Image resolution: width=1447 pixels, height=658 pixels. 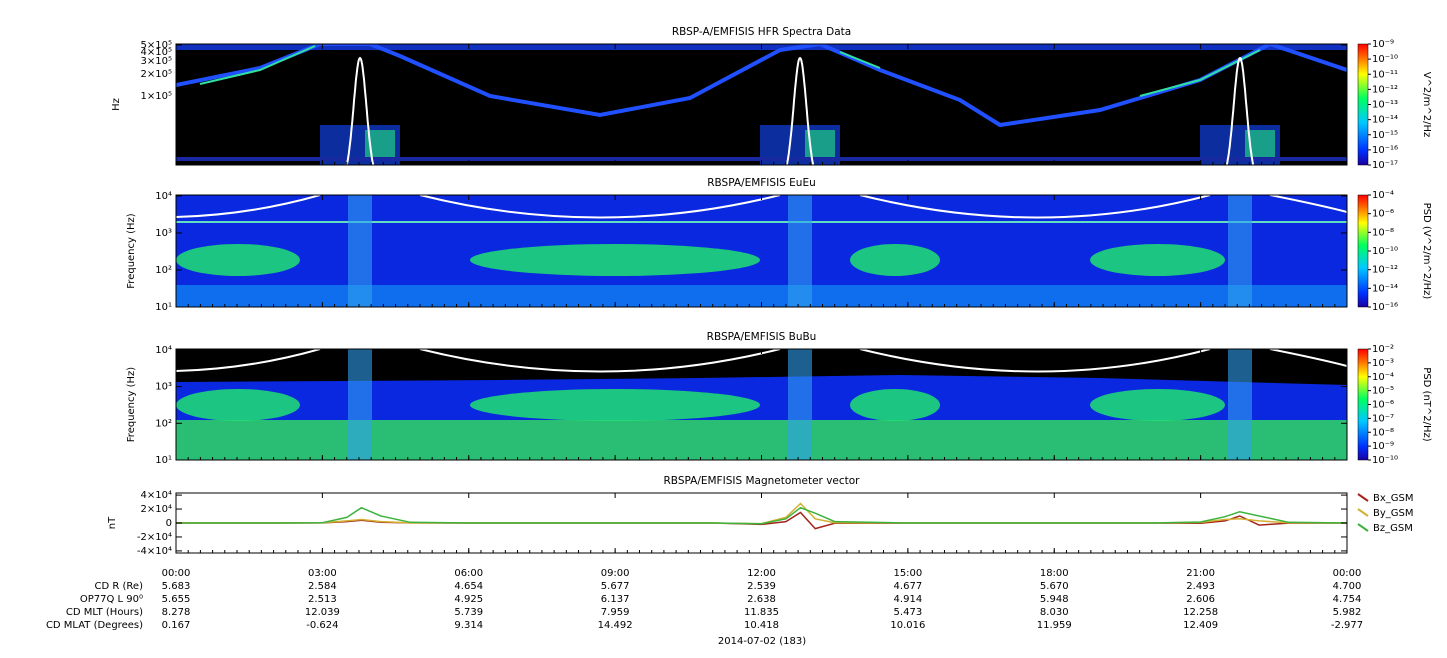 I want to click on y-tick-label: 2×10⁴, so click(x=156, y=509).